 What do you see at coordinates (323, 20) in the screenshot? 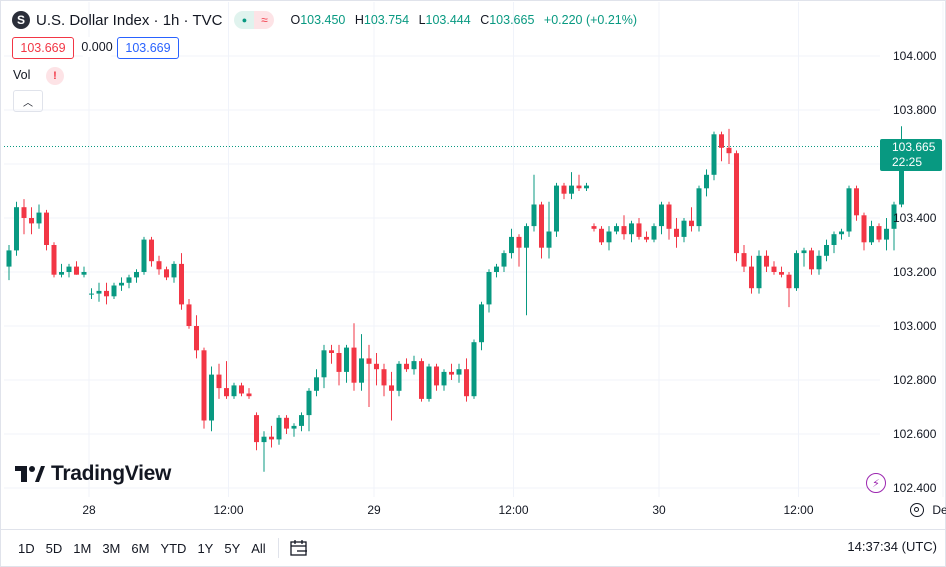
I see `open-value: 103.450` at bounding box center [323, 20].